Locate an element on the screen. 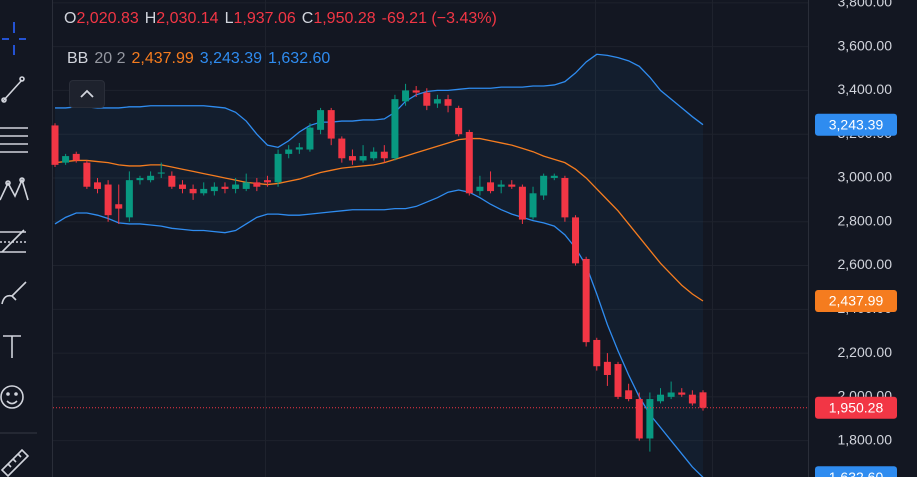 This screenshot has height=477, width=917. y-tick-label: 2,600.00 is located at coordinates (865, 264).